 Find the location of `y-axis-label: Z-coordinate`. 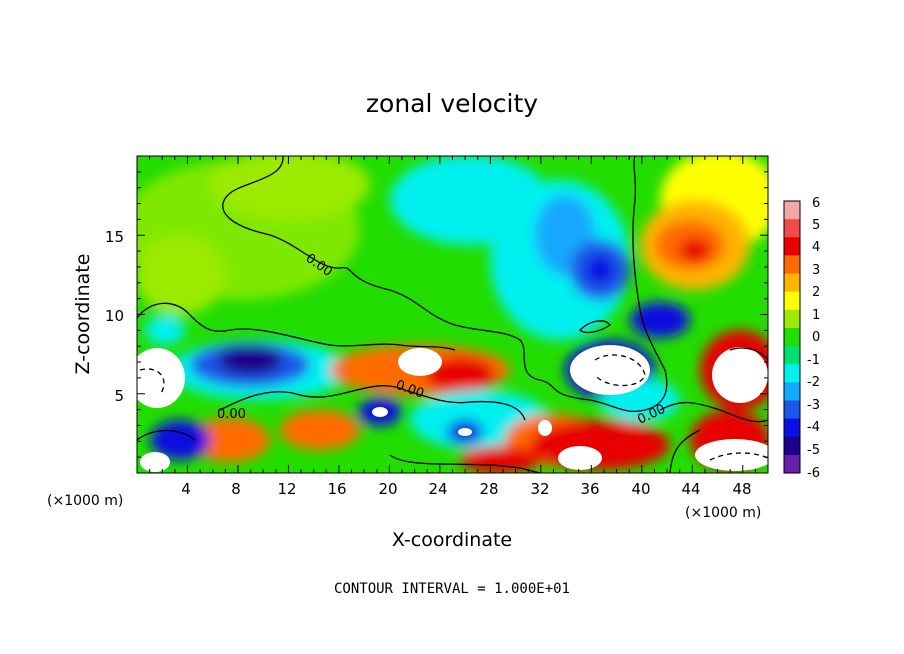

y-axis-label: Z-coordinate is located at coordinates (83, 314).